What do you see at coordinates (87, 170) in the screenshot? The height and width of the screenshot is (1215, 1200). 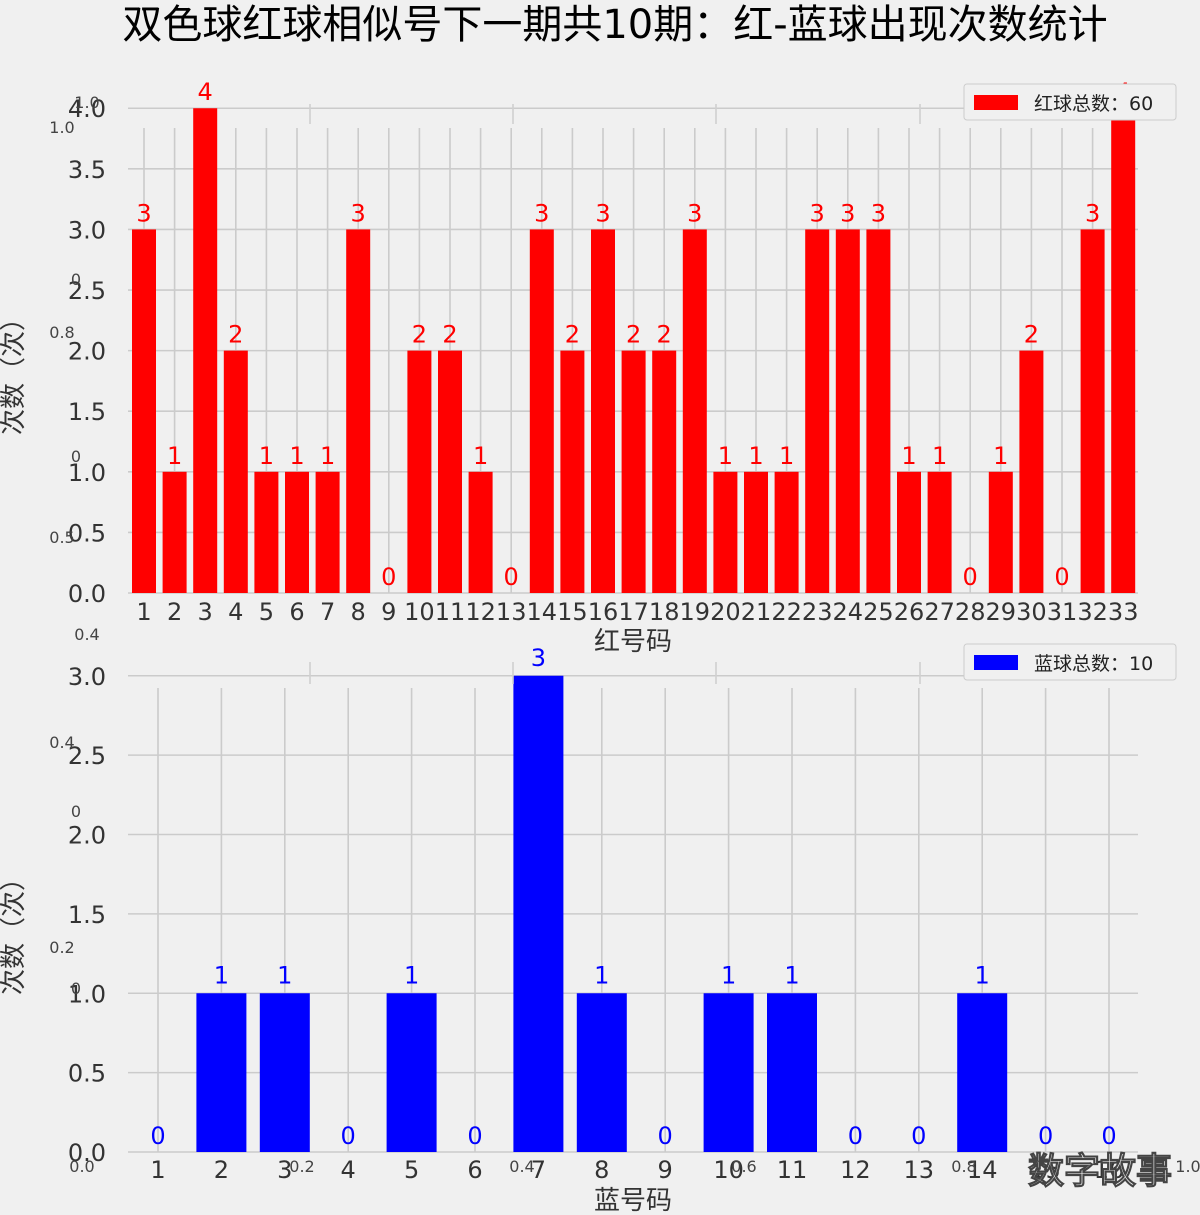 I see `red-y-tick-label: 3.5` at bounding box center [87, 170].